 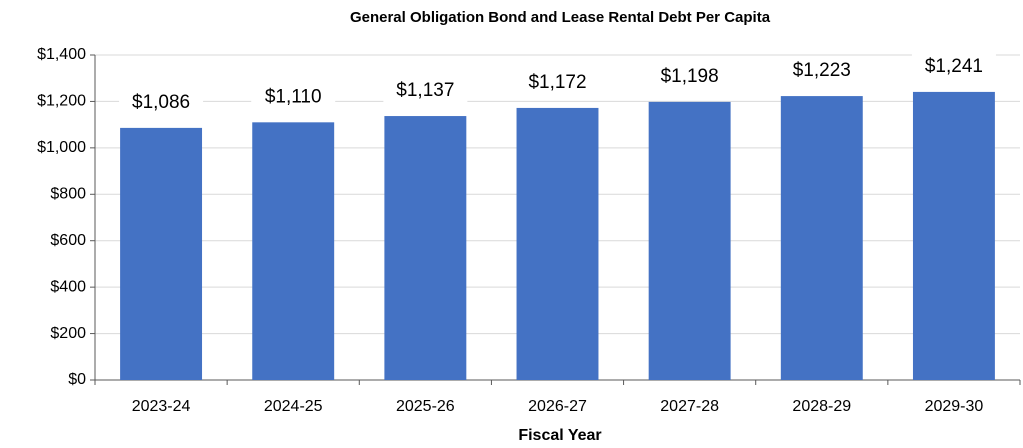 I want to click on data-label: $1,137, so click(x=425, y=90).